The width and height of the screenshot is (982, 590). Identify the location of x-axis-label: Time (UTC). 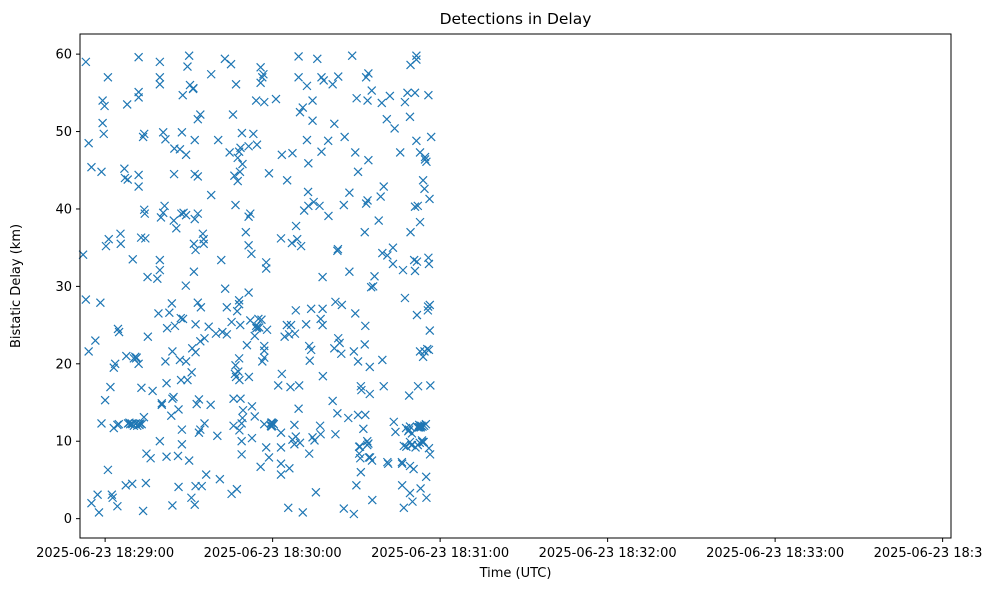
(515, 573).